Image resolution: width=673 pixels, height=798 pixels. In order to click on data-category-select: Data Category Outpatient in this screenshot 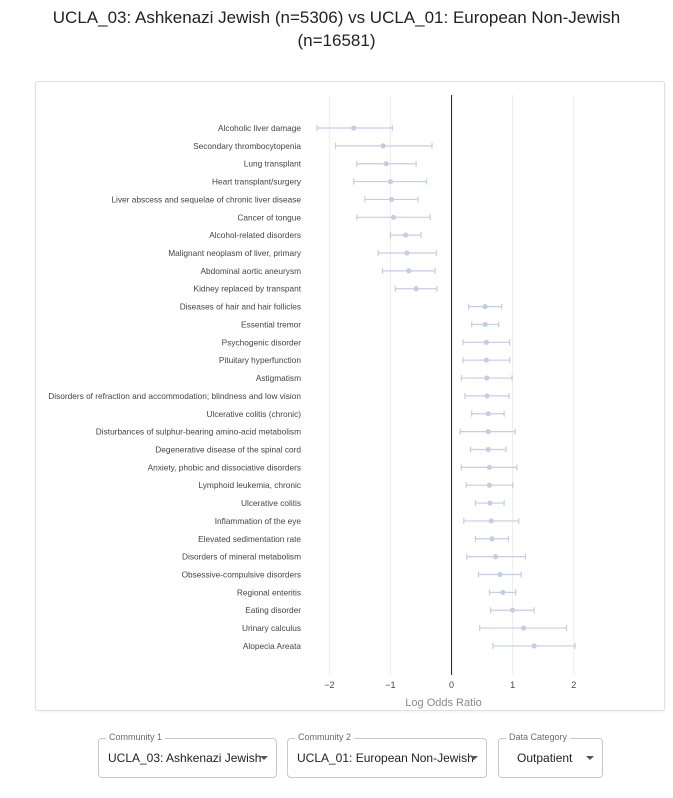, I will do `click(550, 755)`.